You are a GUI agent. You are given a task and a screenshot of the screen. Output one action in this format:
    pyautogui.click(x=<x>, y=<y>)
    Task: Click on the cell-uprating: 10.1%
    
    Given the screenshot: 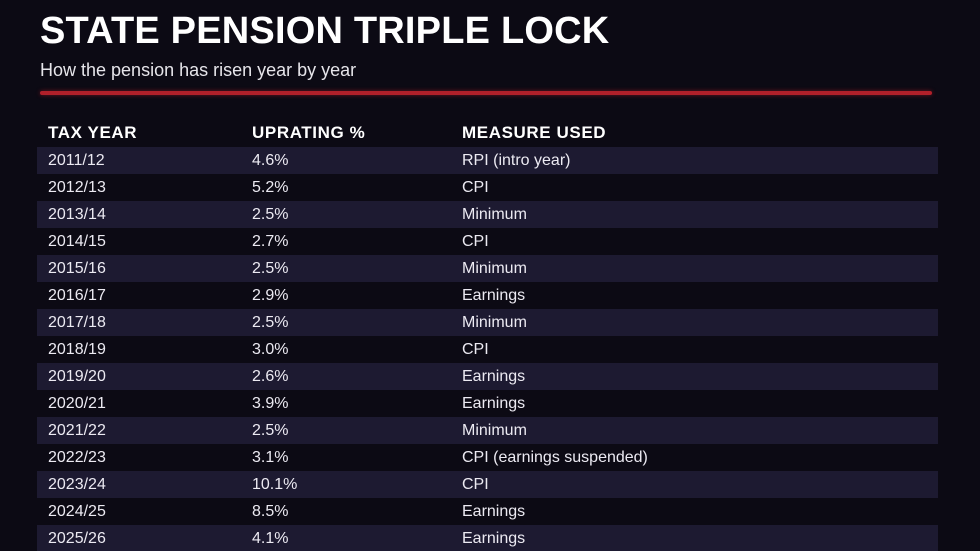 What is the action you would take?
    pyautogui.click(x=275, y=484)
    